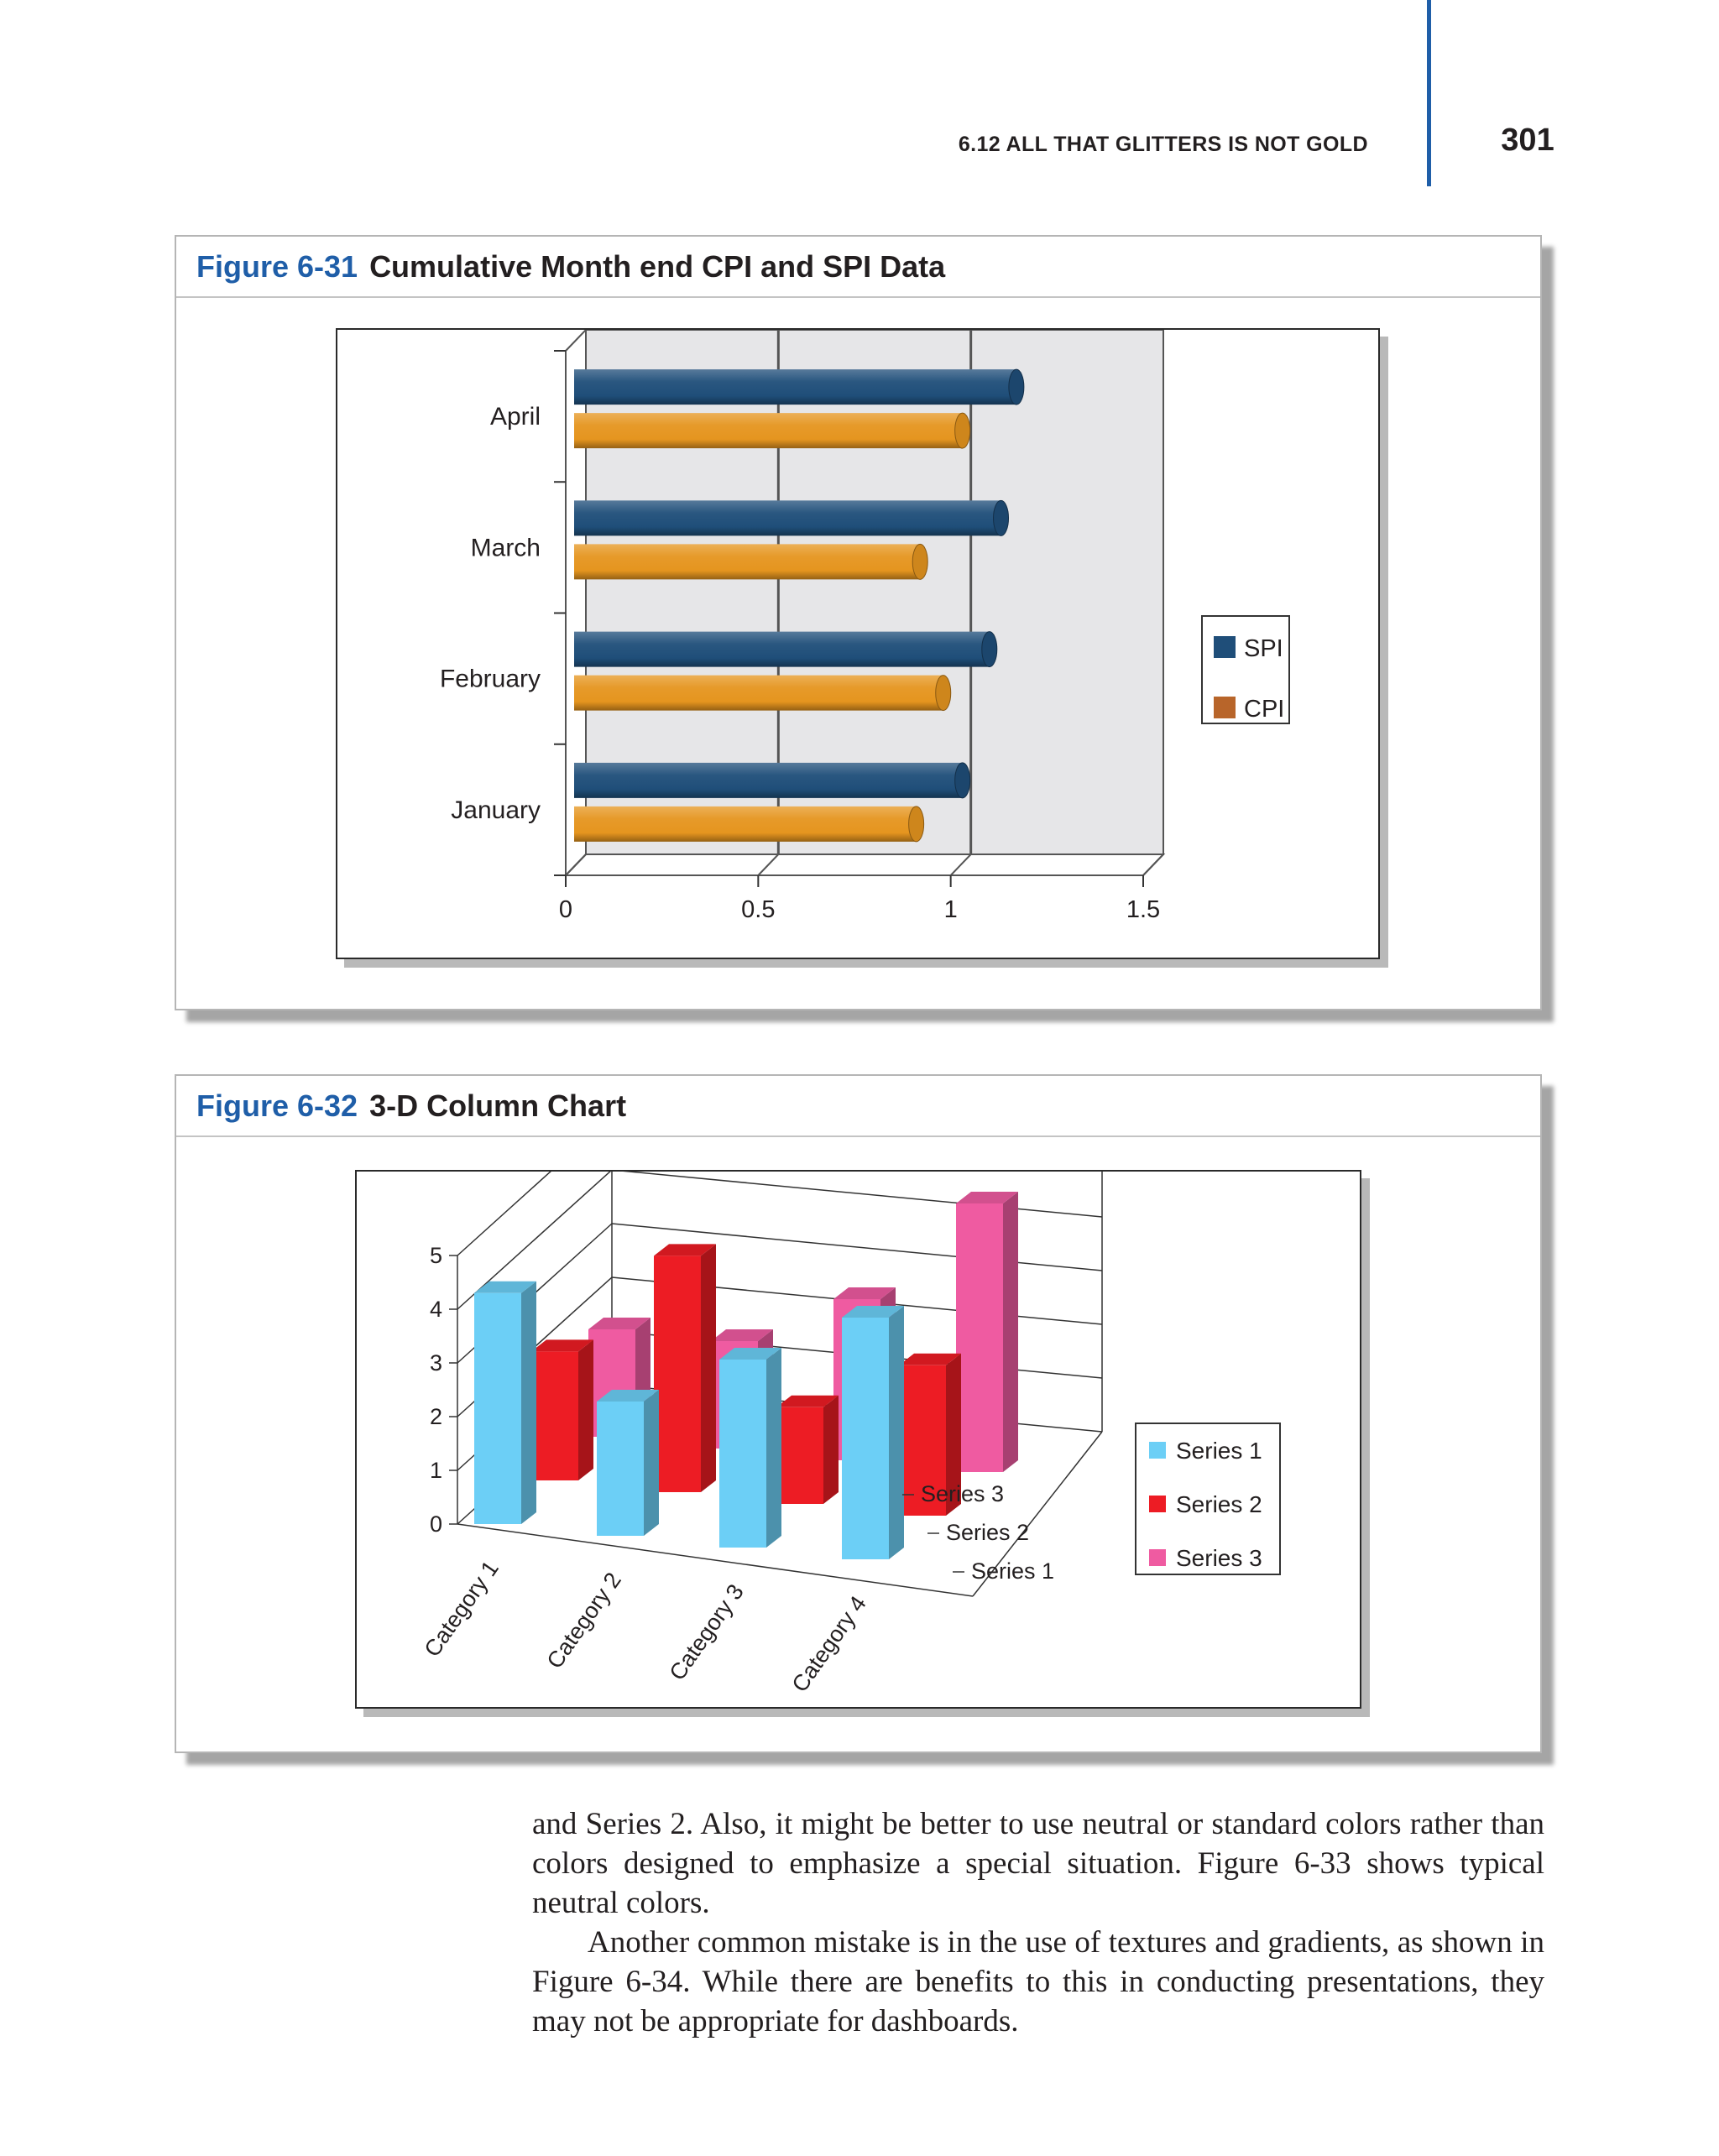  Describe the element at coordinates (1263, 648) in the screenshot. I see `legend-label: SPI` at that location.